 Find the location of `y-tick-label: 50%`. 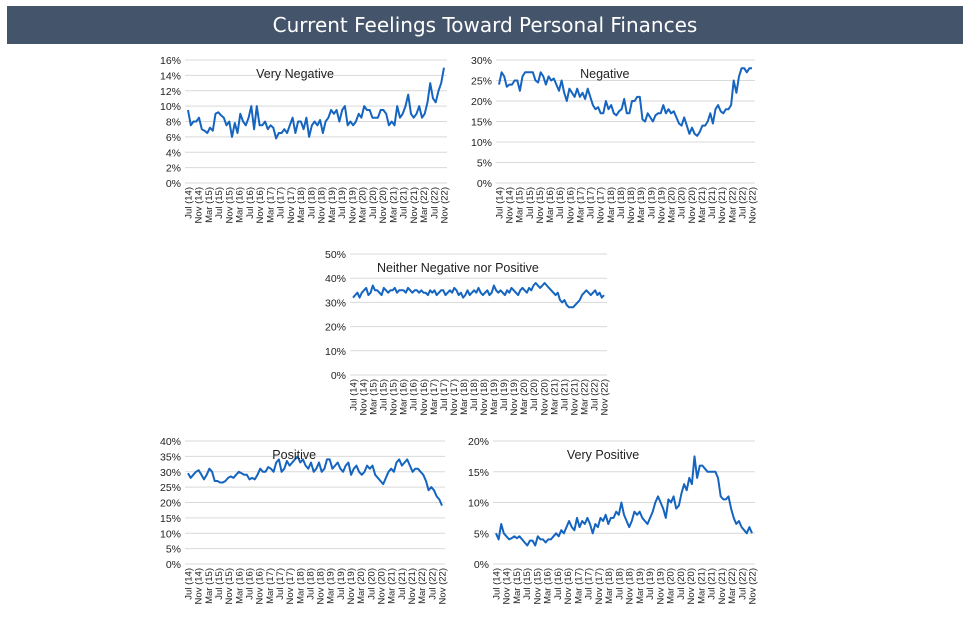

y-tick-label: 50% is located at coordinates (335, 255).